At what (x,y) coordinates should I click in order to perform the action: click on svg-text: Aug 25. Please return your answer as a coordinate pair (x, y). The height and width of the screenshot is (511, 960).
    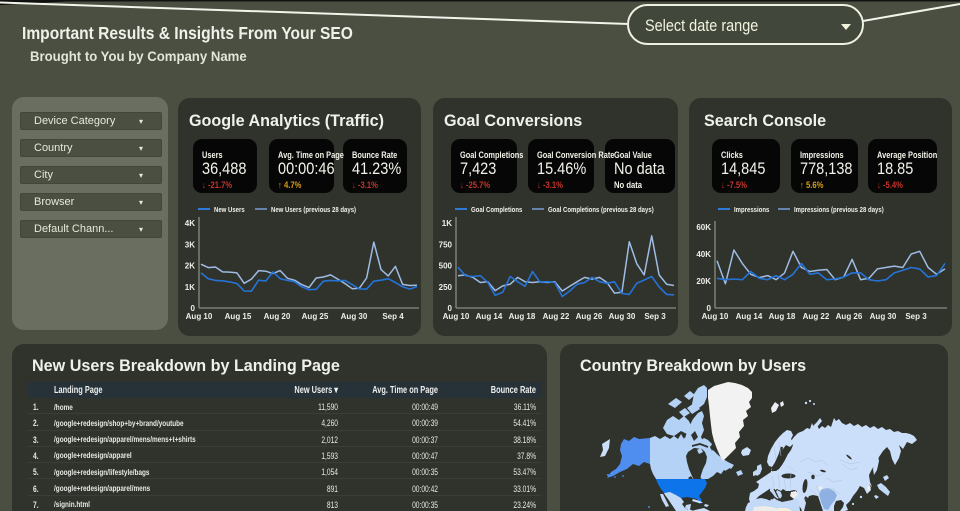
    Looking at the image, I should click on (315, 316).